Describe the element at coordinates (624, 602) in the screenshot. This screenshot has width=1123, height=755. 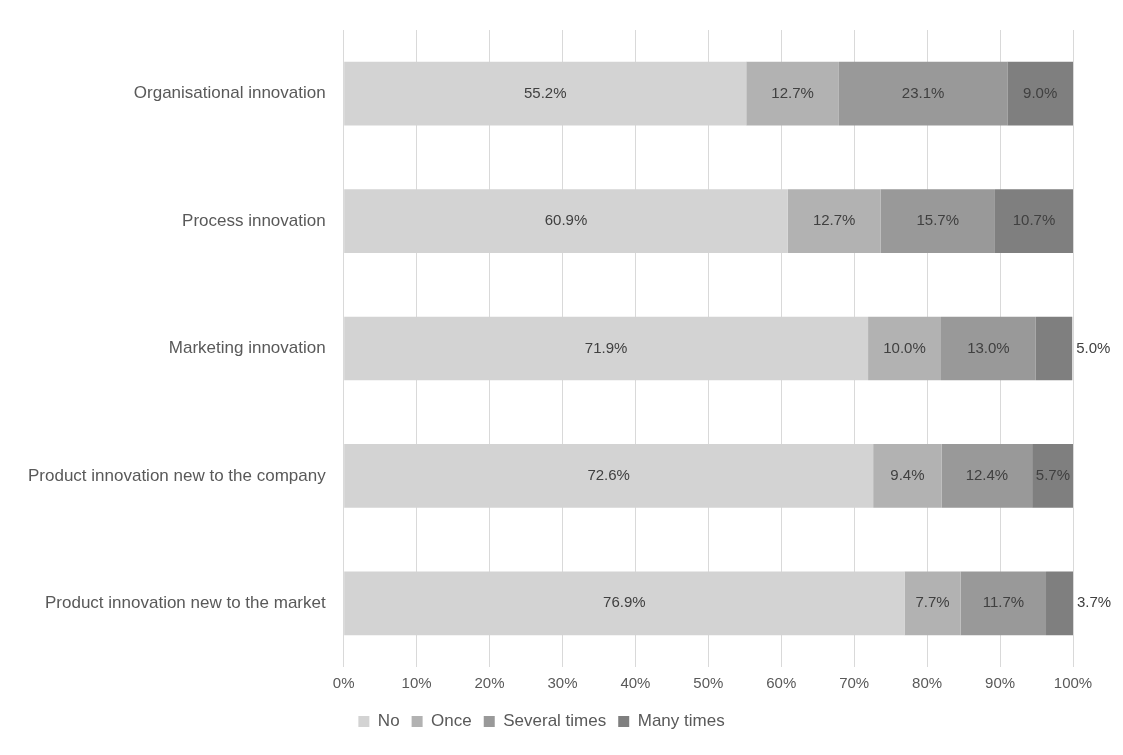
I see `text: 76.9%` at that location.